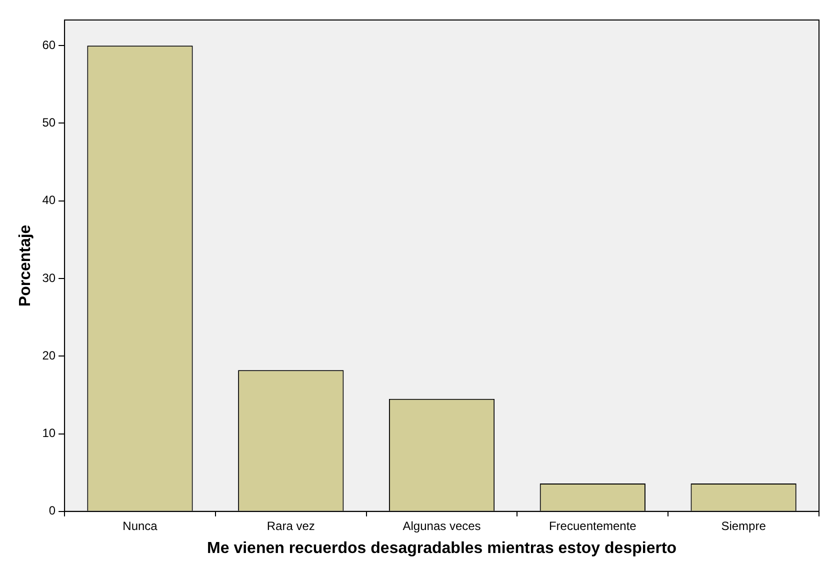 The height and width of the screenshot is (574, 839). Describe the element at coordinates (441, 525) in the screenshot. I see `x-tick-label: Algunas veces` at that location.